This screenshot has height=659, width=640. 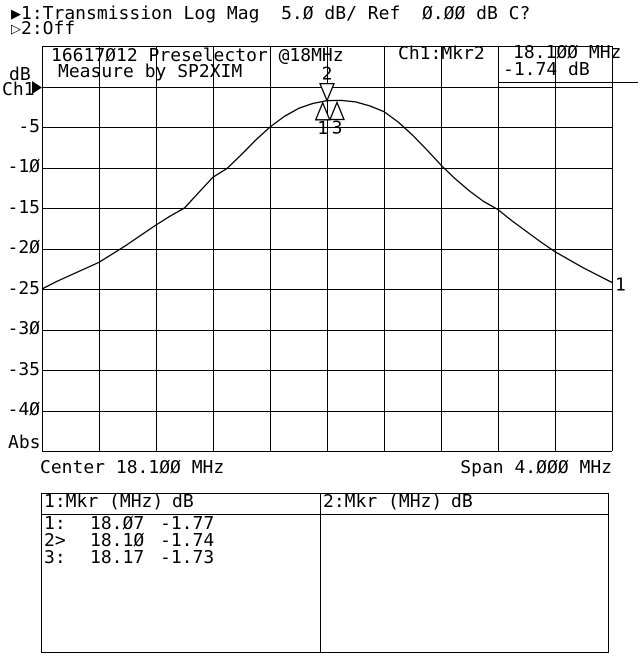 I want to click on x-axis-span-label: Span 4.ØØØ MHz, so click(x=536, y=467).